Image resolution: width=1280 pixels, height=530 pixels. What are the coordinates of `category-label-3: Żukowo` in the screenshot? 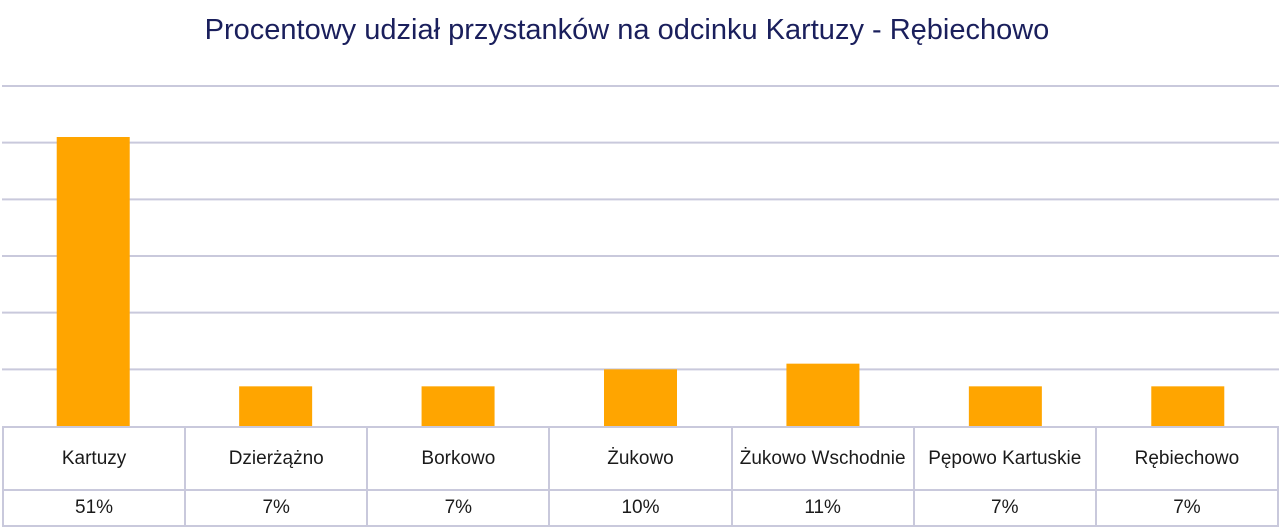 It's located at (640, 458).